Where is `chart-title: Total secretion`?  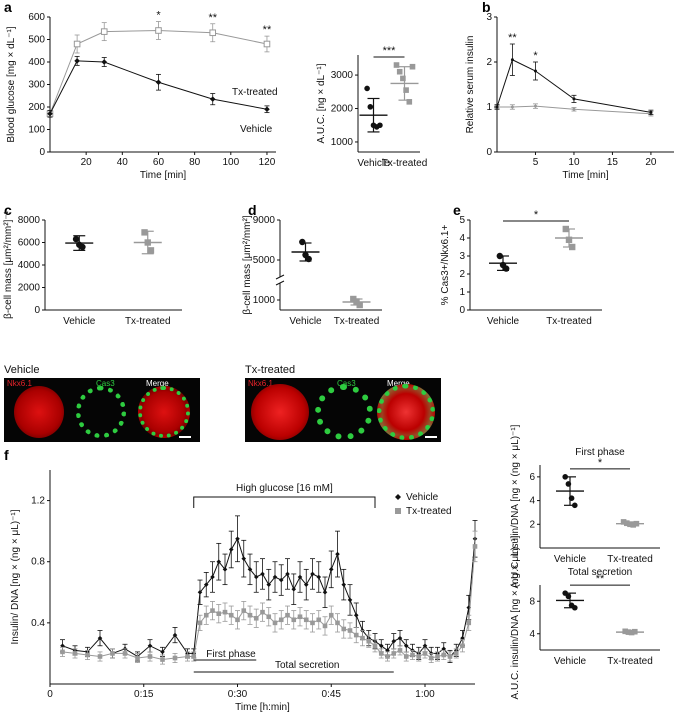
chart-title: Total secretion is located at coordinates (600, 572).